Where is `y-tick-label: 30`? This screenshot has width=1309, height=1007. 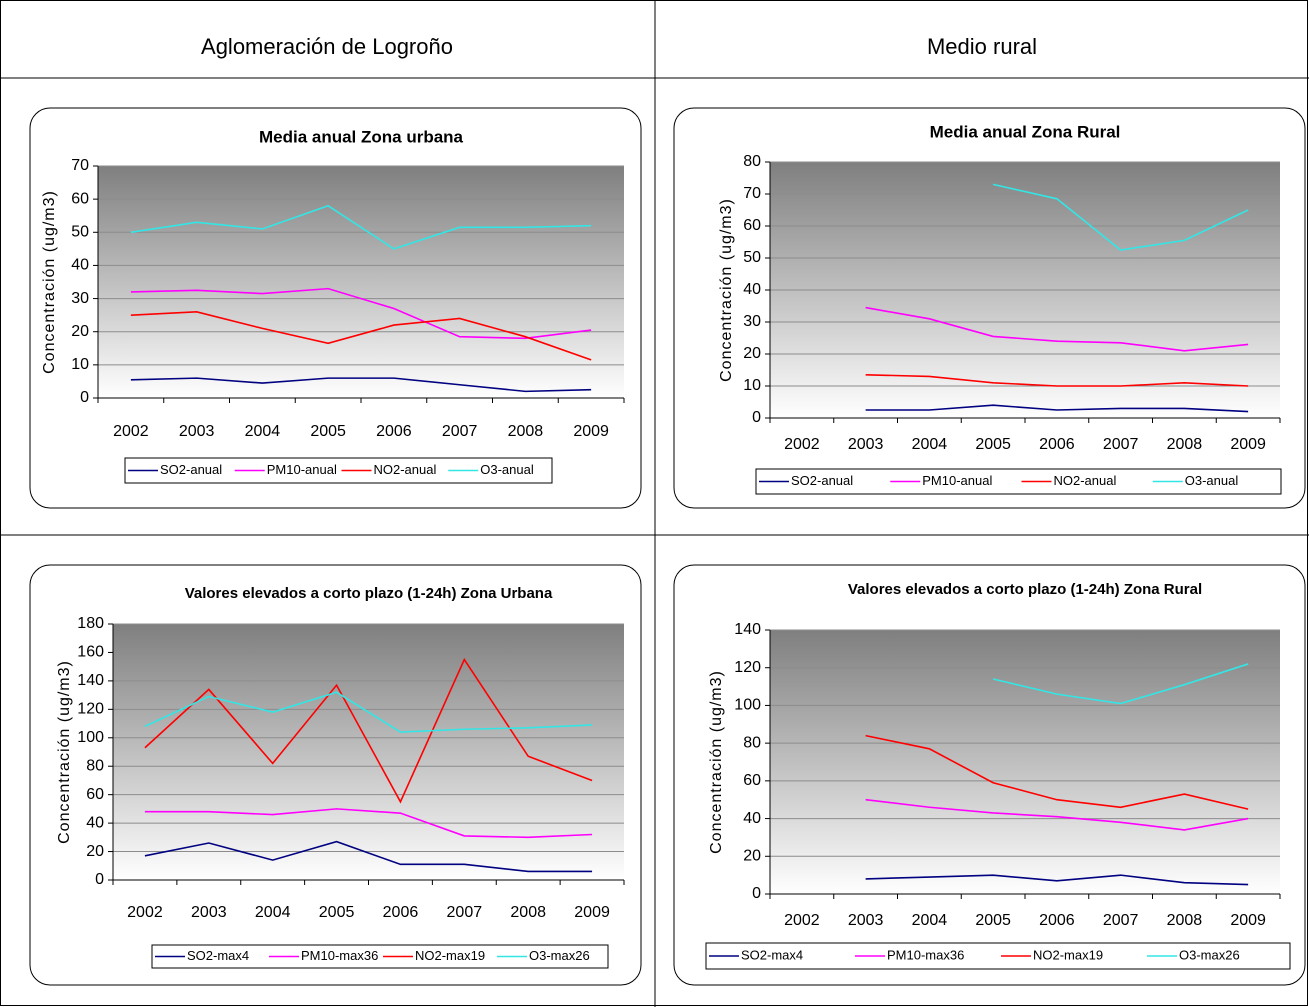
y-tick-label: 30 is located at coordinates (752, 321).